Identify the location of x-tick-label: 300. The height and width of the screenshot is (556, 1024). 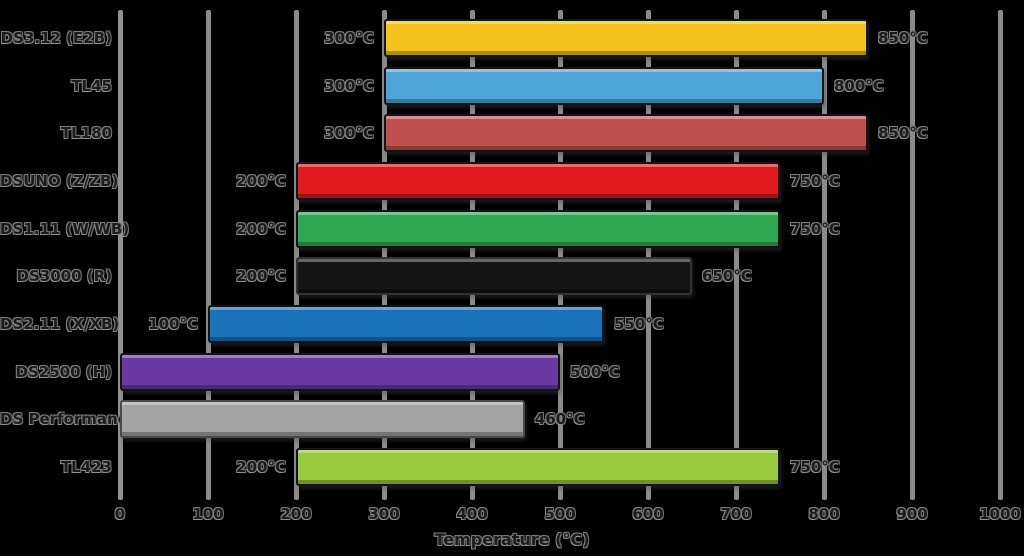
(384, 514).